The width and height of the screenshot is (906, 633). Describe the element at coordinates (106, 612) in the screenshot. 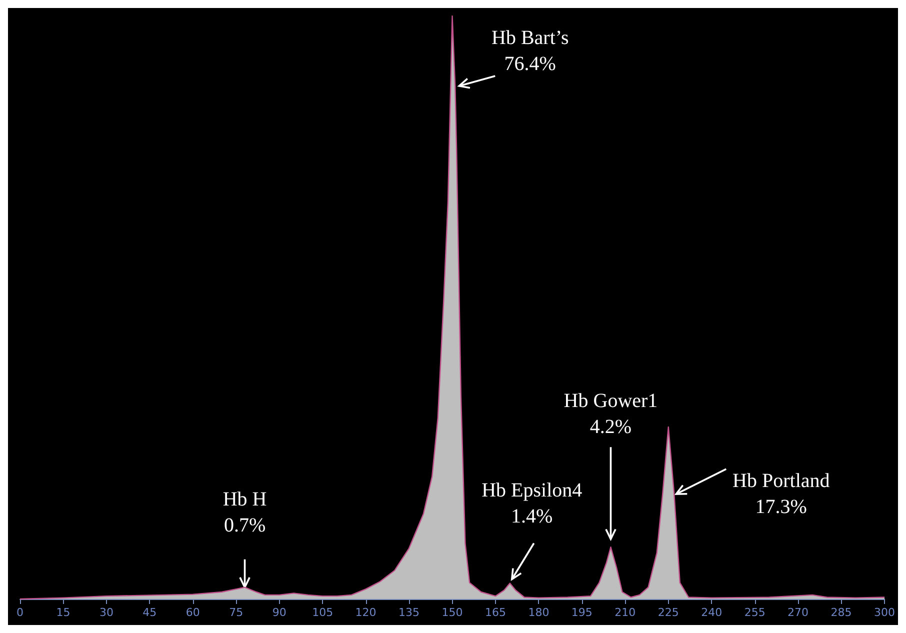

I see `x-tick-label: 30` at that location.